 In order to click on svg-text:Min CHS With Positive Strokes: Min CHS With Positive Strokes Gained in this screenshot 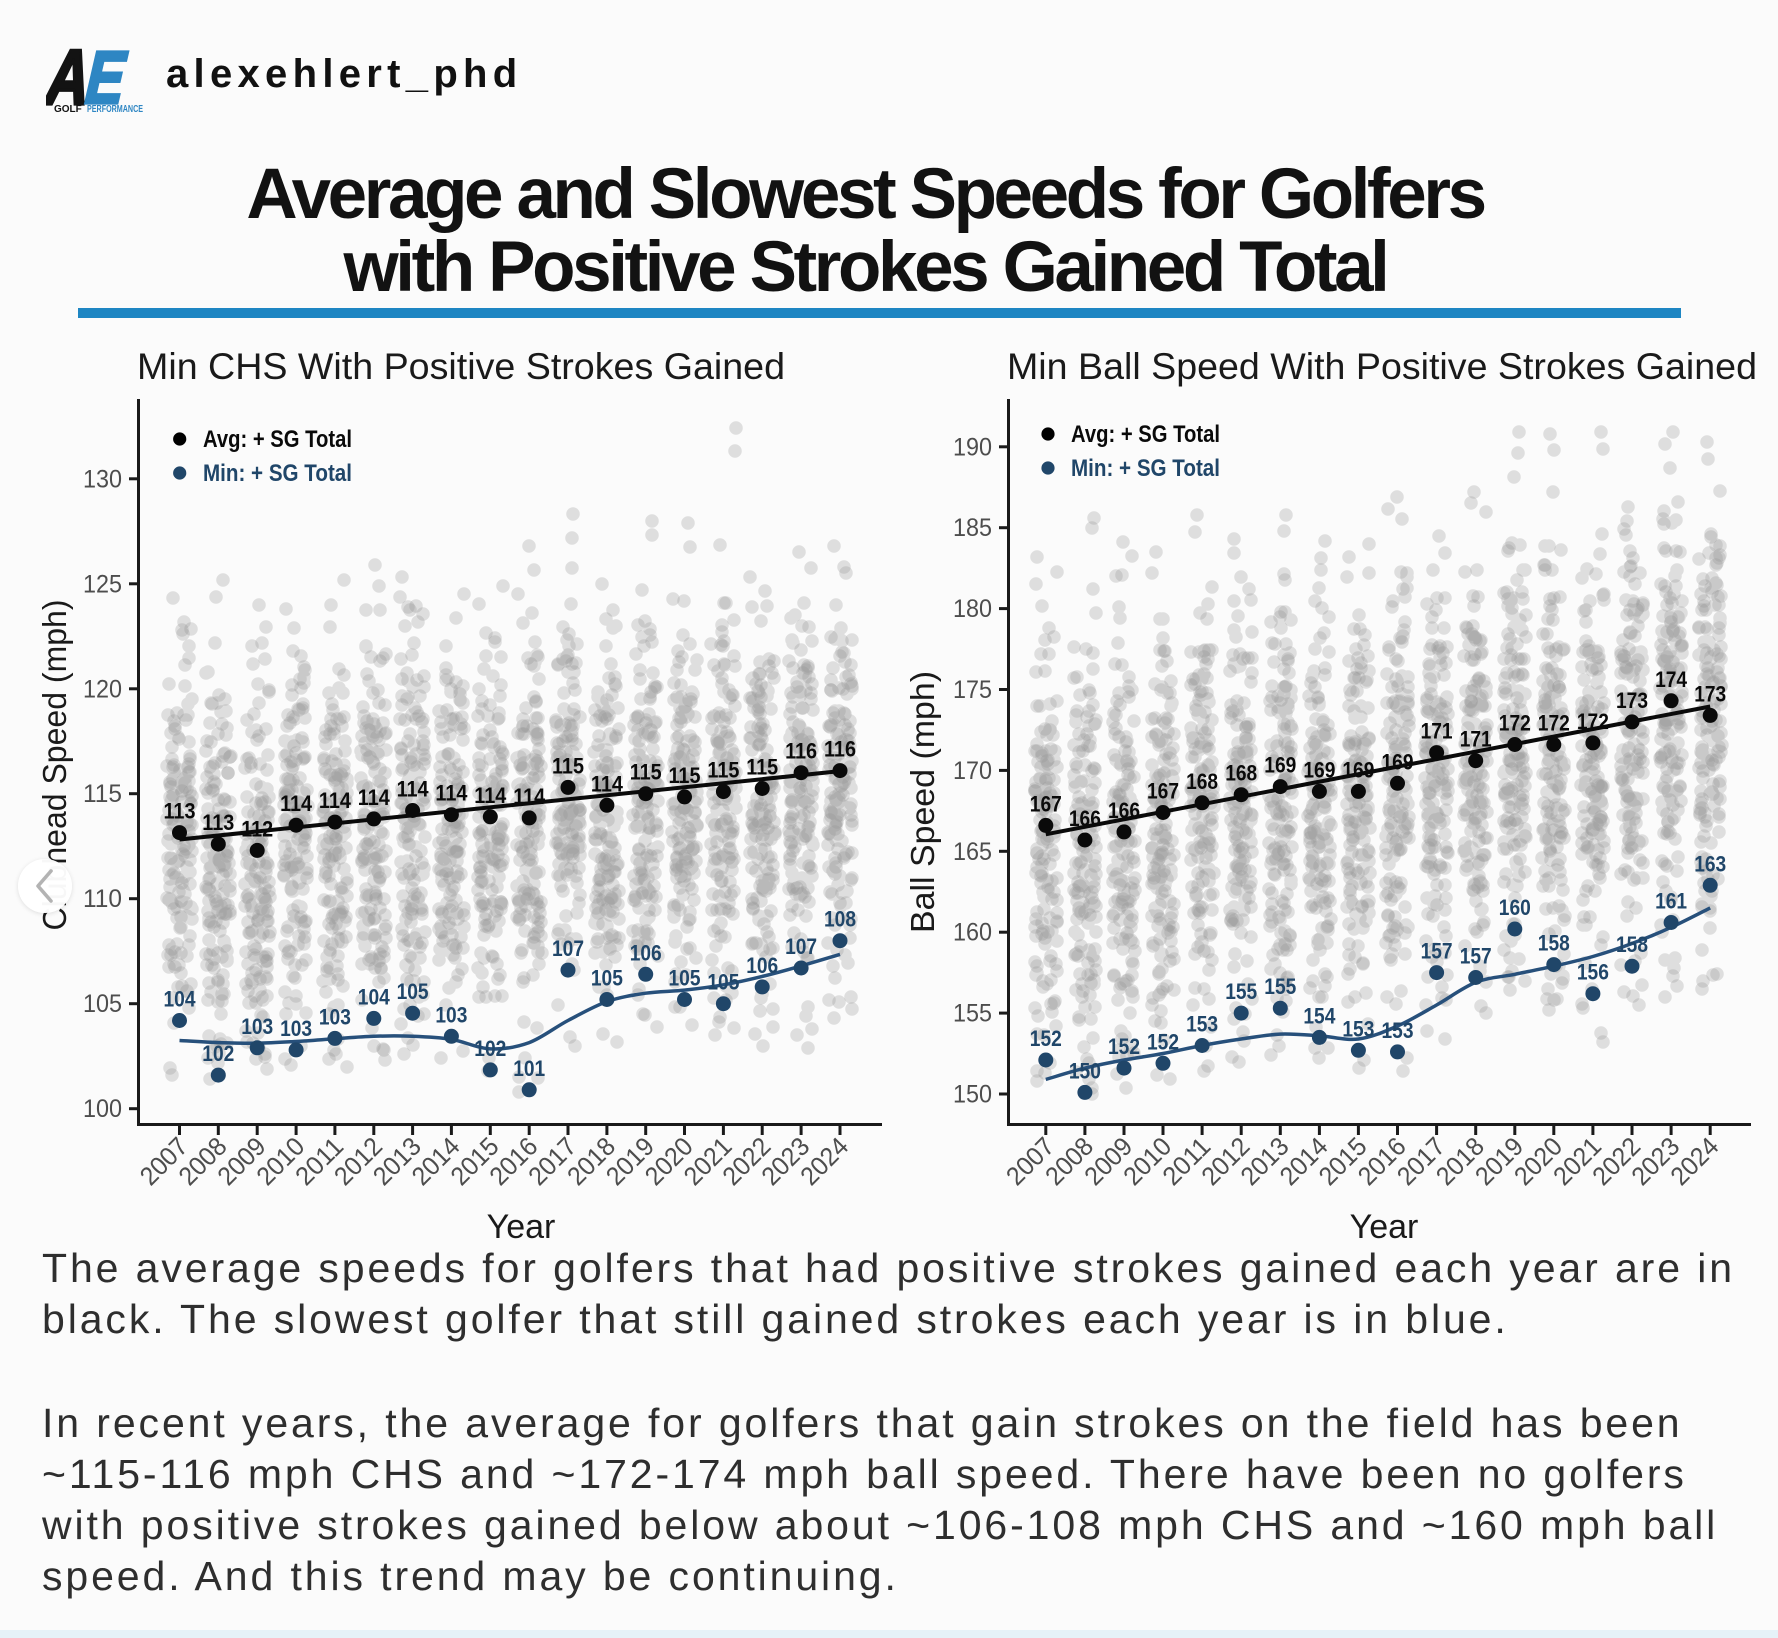, I will do `click(461, 366)`.